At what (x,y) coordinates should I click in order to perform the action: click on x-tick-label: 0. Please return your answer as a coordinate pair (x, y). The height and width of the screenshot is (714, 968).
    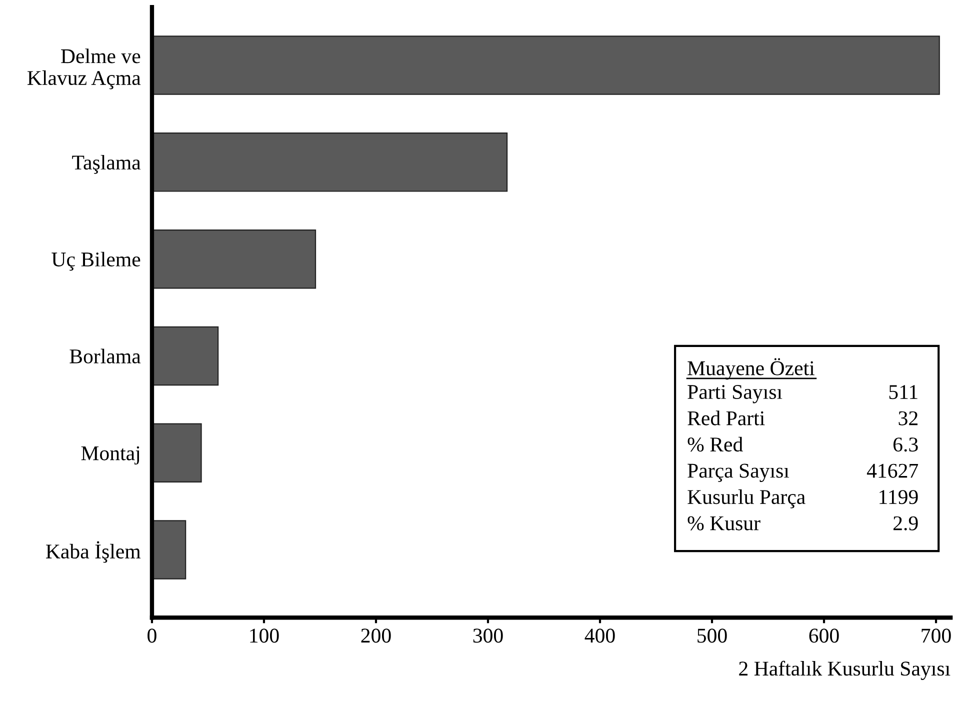
    Looking at the image, I should click on (152, 635).